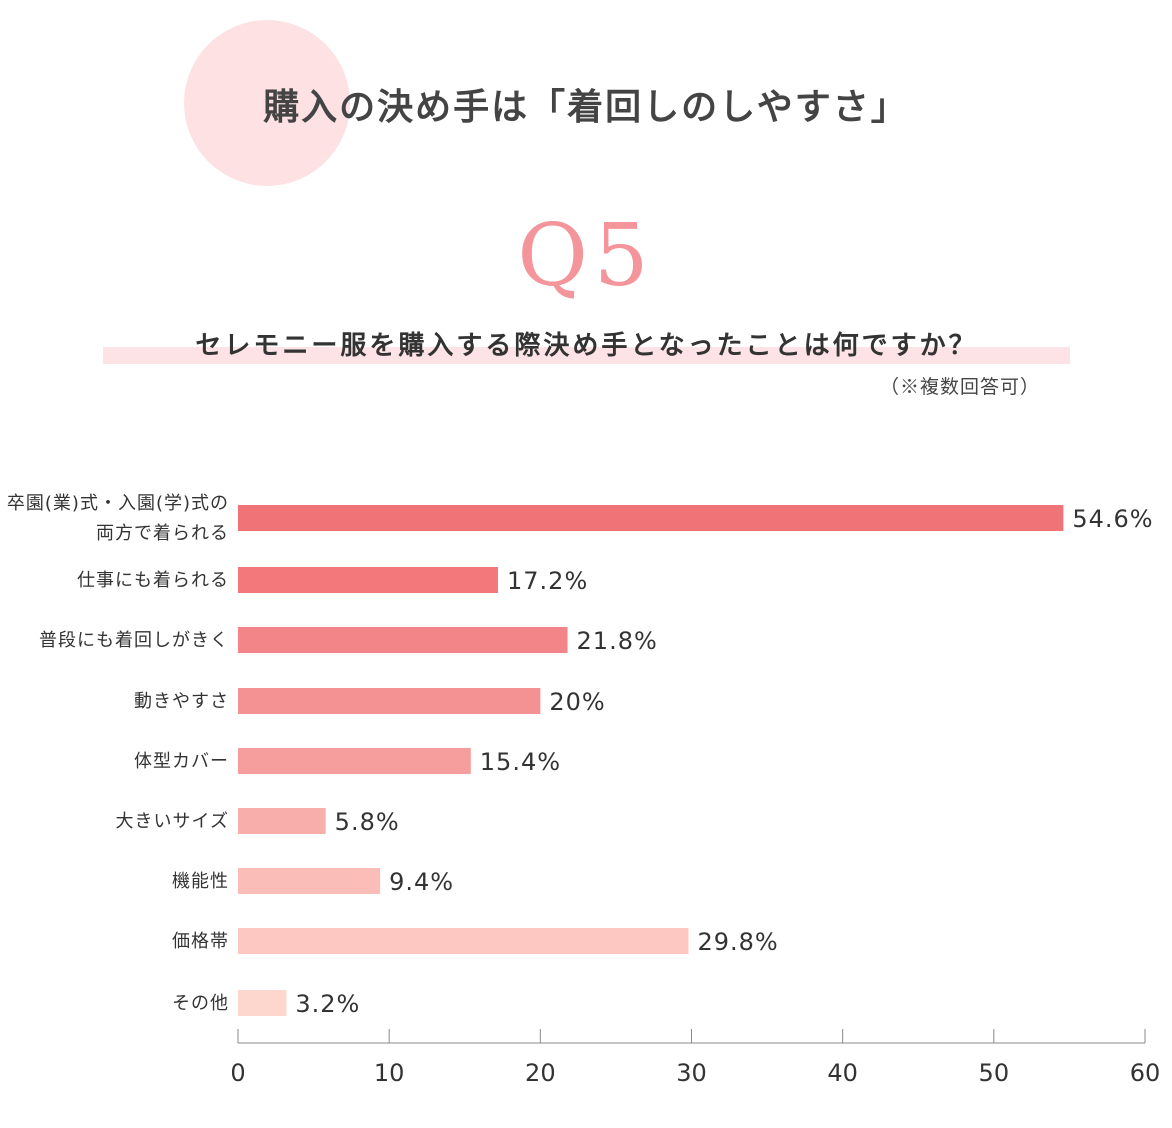  I want to click on category-label-6-0: 機能性, so click(200, 881).